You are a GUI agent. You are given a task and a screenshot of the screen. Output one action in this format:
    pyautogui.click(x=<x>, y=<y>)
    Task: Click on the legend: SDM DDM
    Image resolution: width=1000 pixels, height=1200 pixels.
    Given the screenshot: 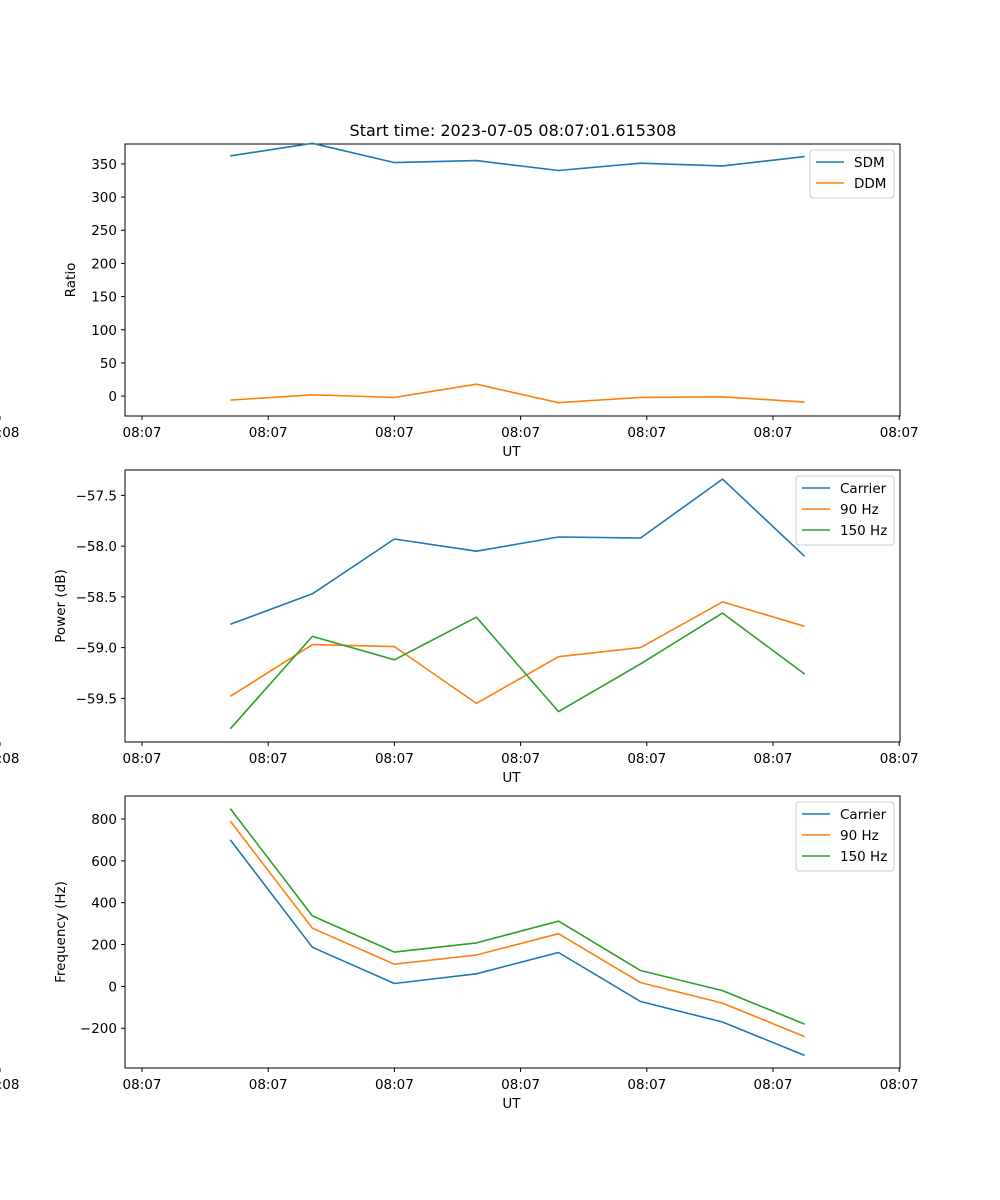 What is the action you would take?
    pyautogui.click(x=852, y=174)
    